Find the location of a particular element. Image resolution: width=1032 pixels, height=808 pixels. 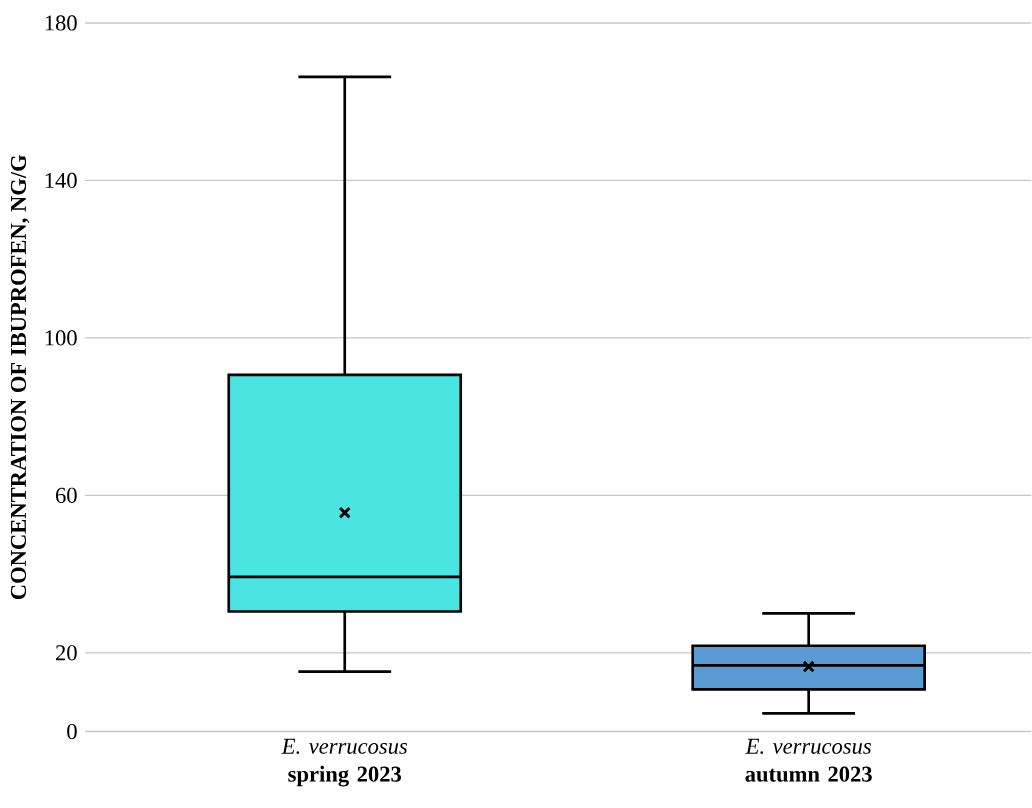

y-tick-label: 140 is located at coordinates (61, 180).